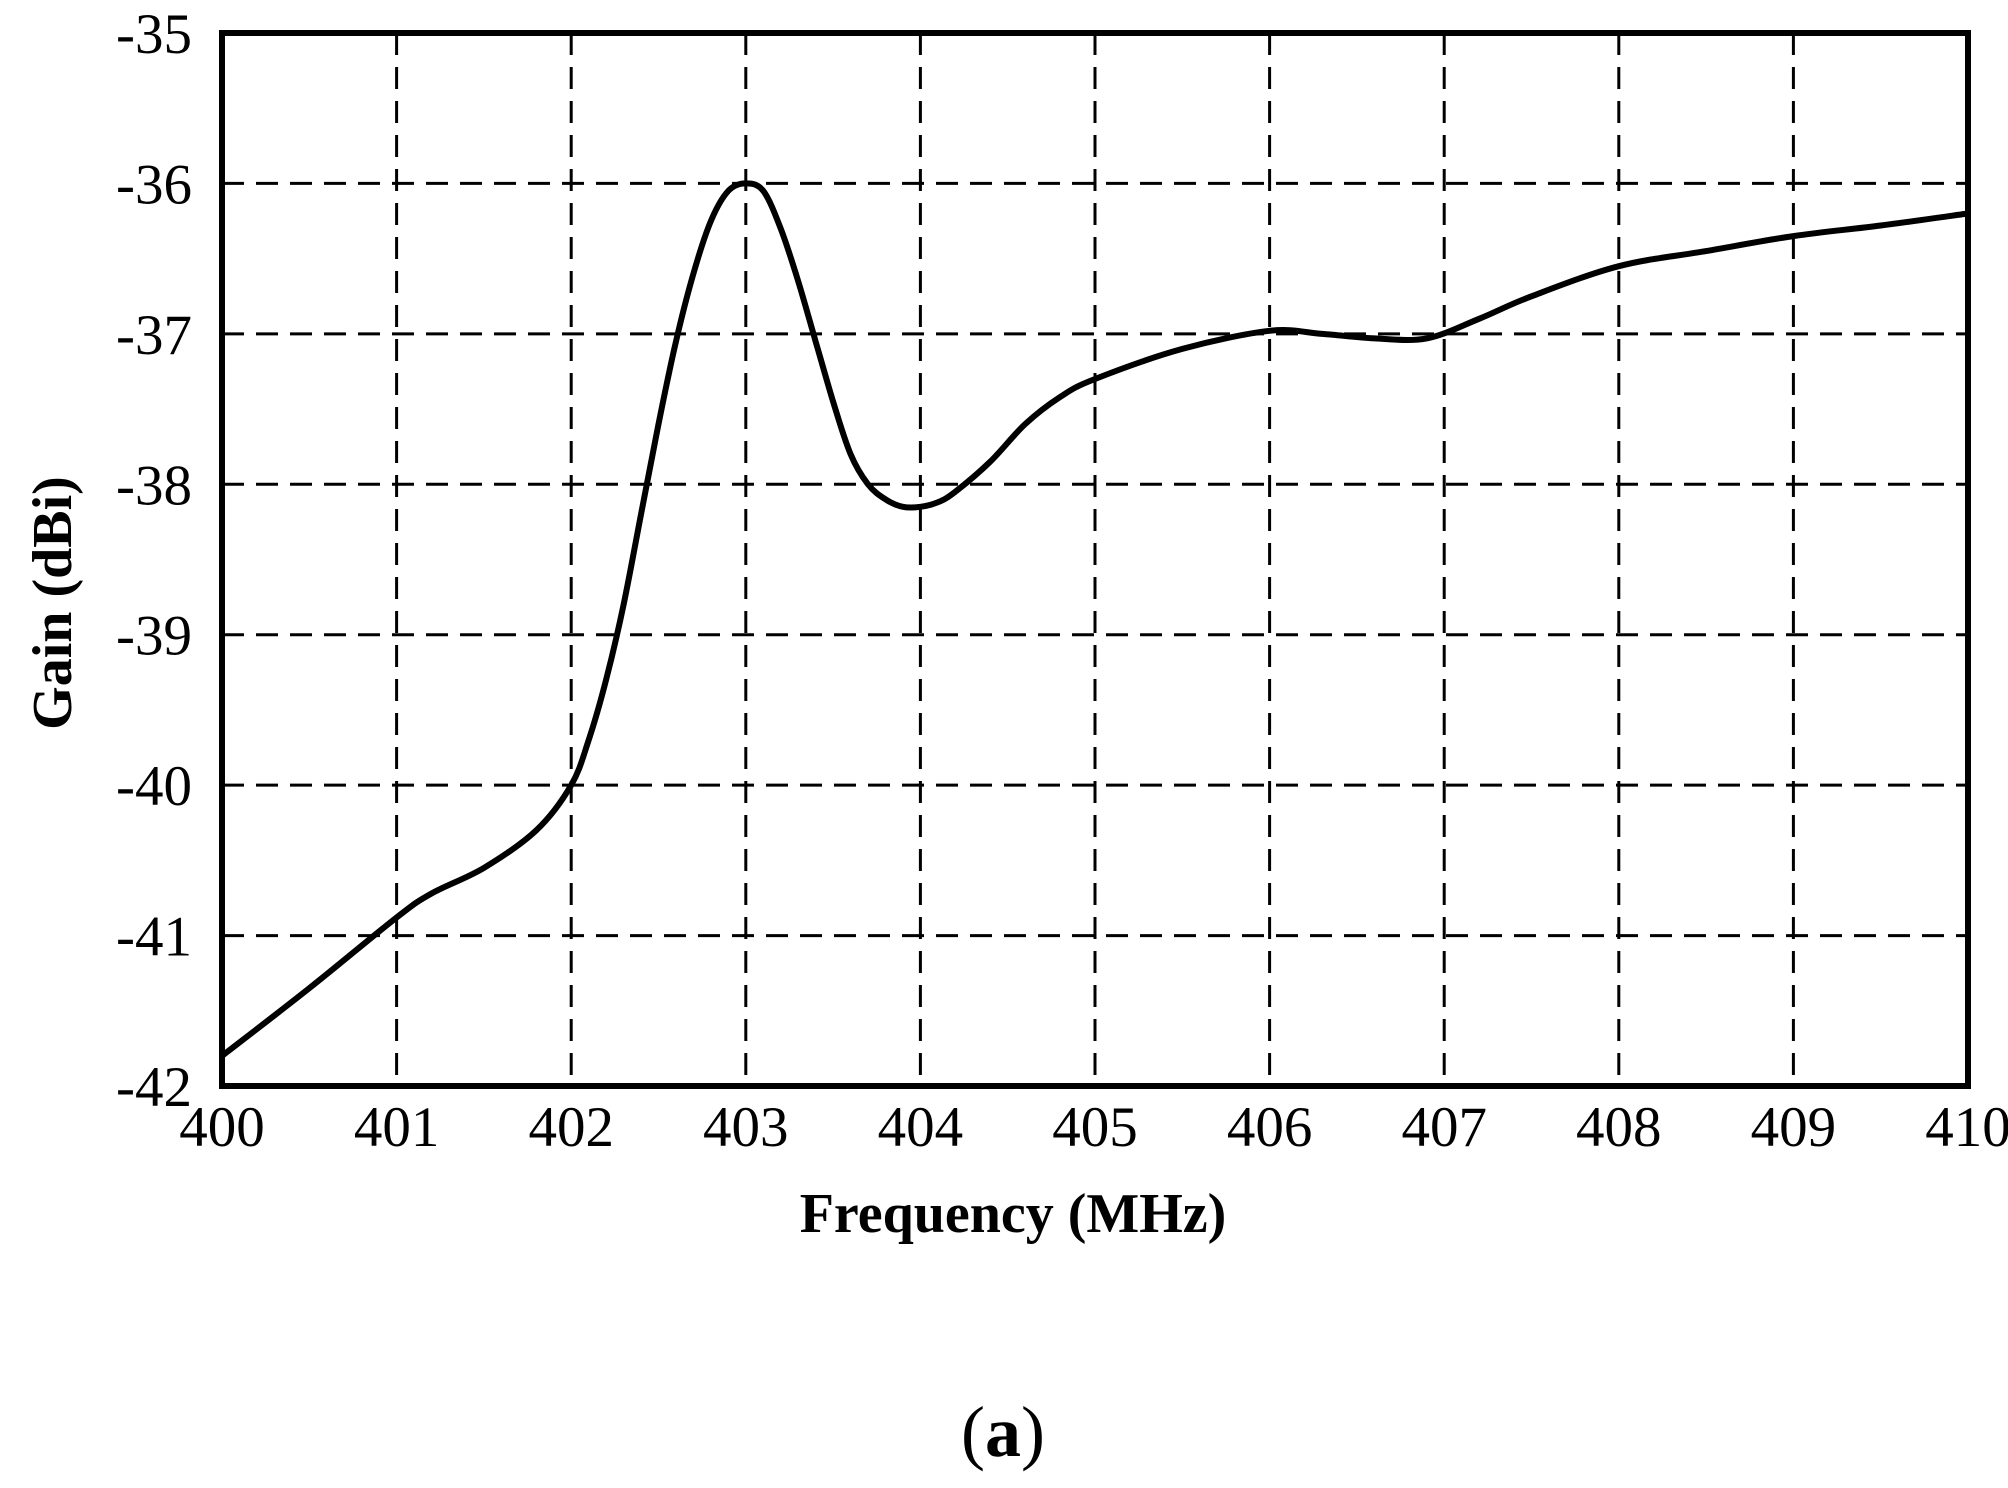 The height and width of the screenshot is (1488, 2008). I want to click on y-axis-title: Gain (dBi), so click(53, 603).